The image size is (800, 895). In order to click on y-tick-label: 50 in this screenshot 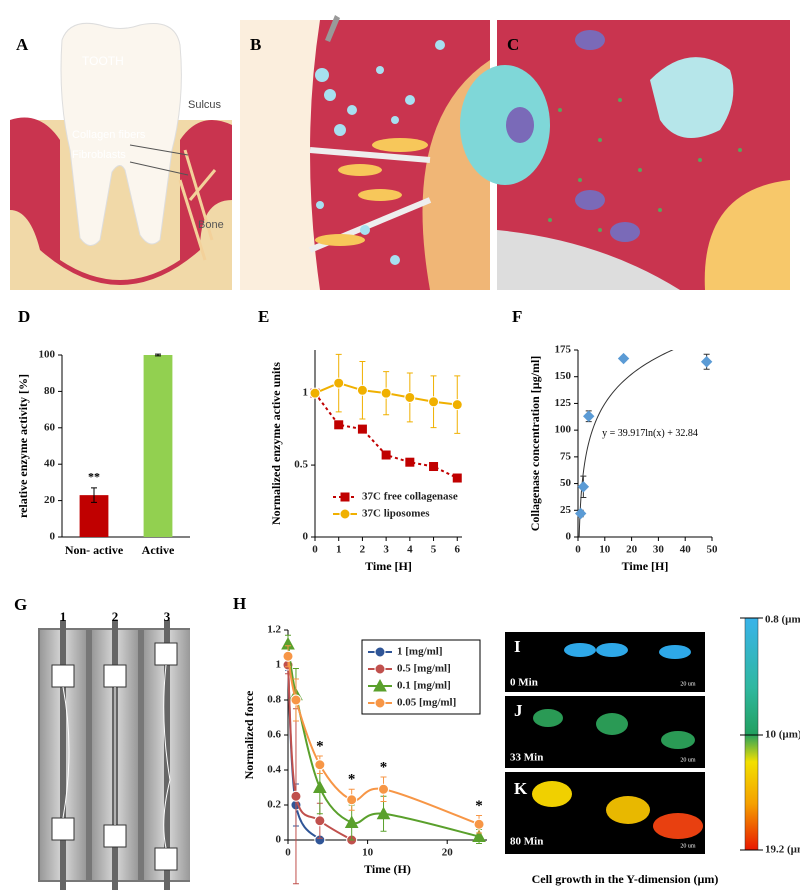, I will do `click(566, 483)`.